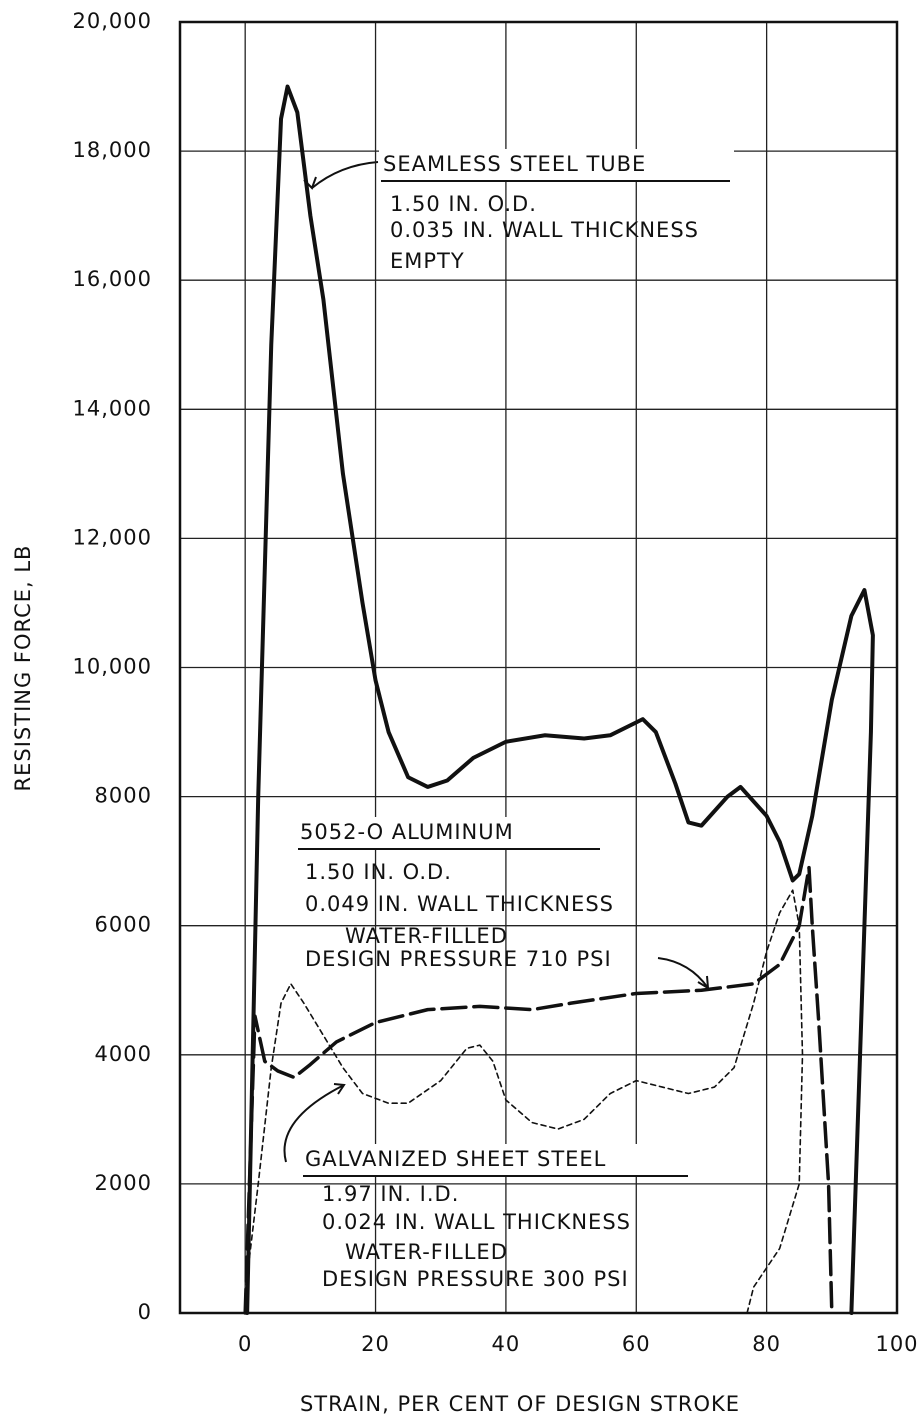 The image size is (917, 1419). I want to click on x-tick-label: 100, so click(896, 1344).